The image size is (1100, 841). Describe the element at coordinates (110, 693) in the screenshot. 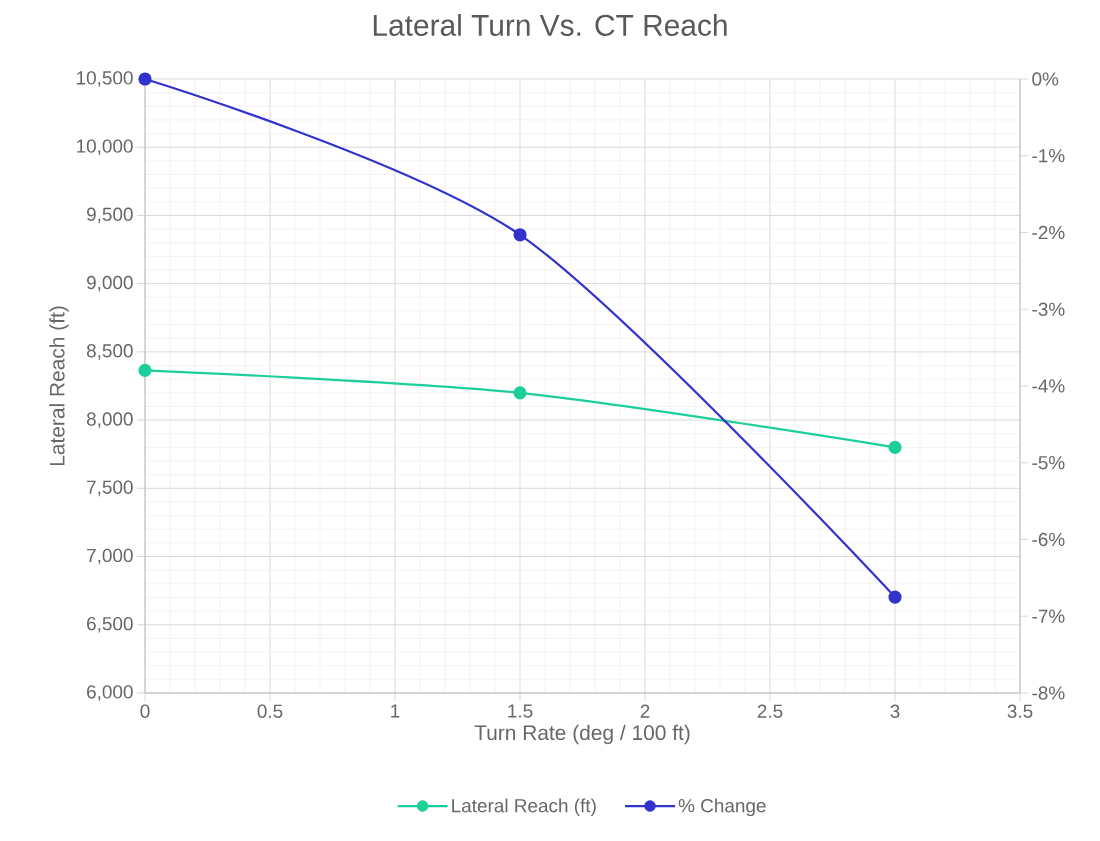

I see `y-tick-label: 6,000` at that location.